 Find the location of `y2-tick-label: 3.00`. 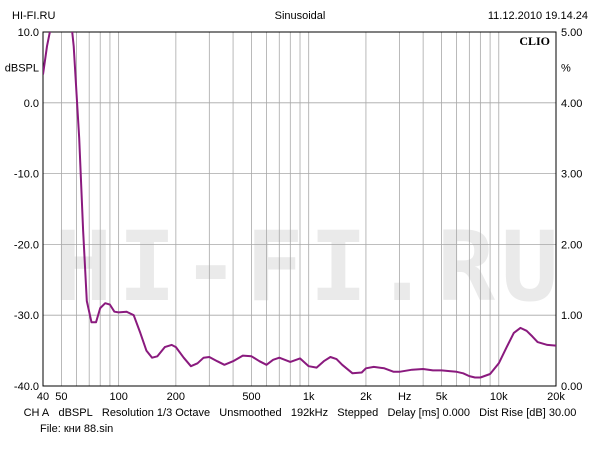

y2-tick-label: 3.00 is located at coordinates (571, 175).